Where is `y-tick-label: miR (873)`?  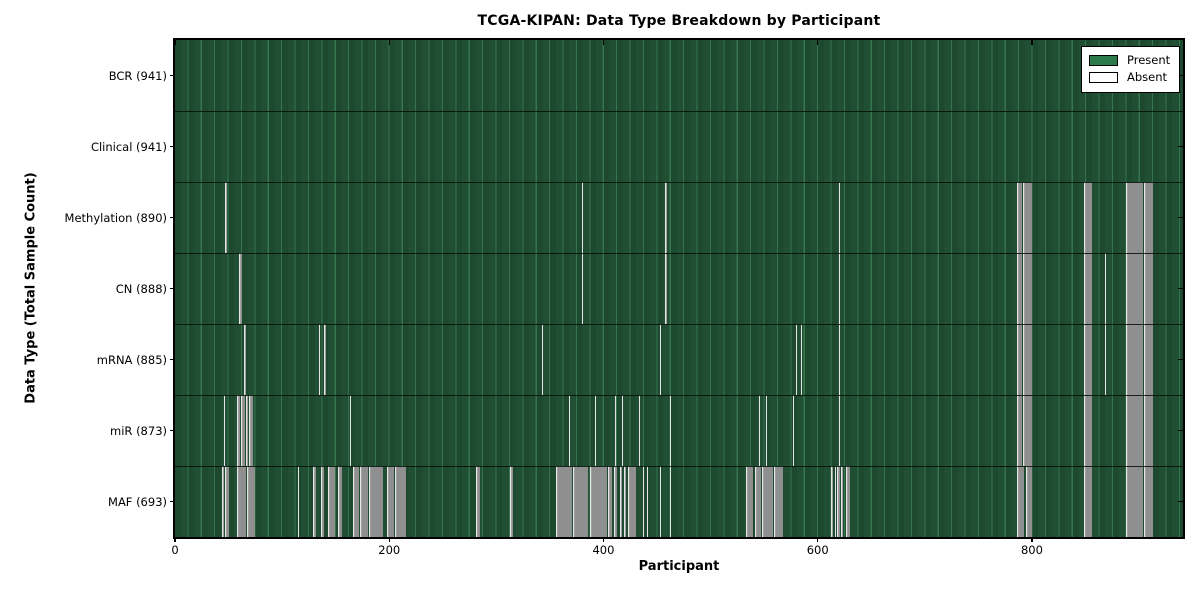
y-tick-label: miR (873) is located at coordinates (138, 430).